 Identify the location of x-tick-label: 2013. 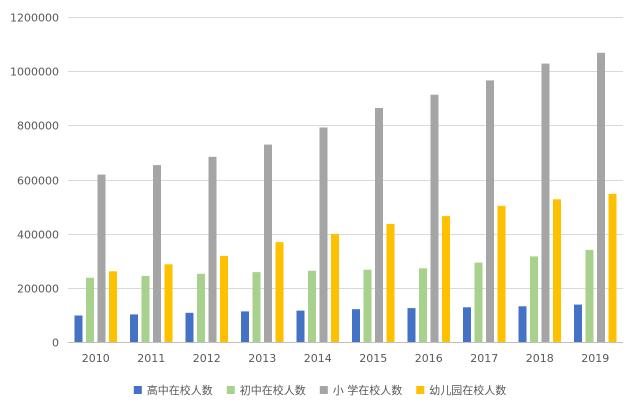
(262, 358).